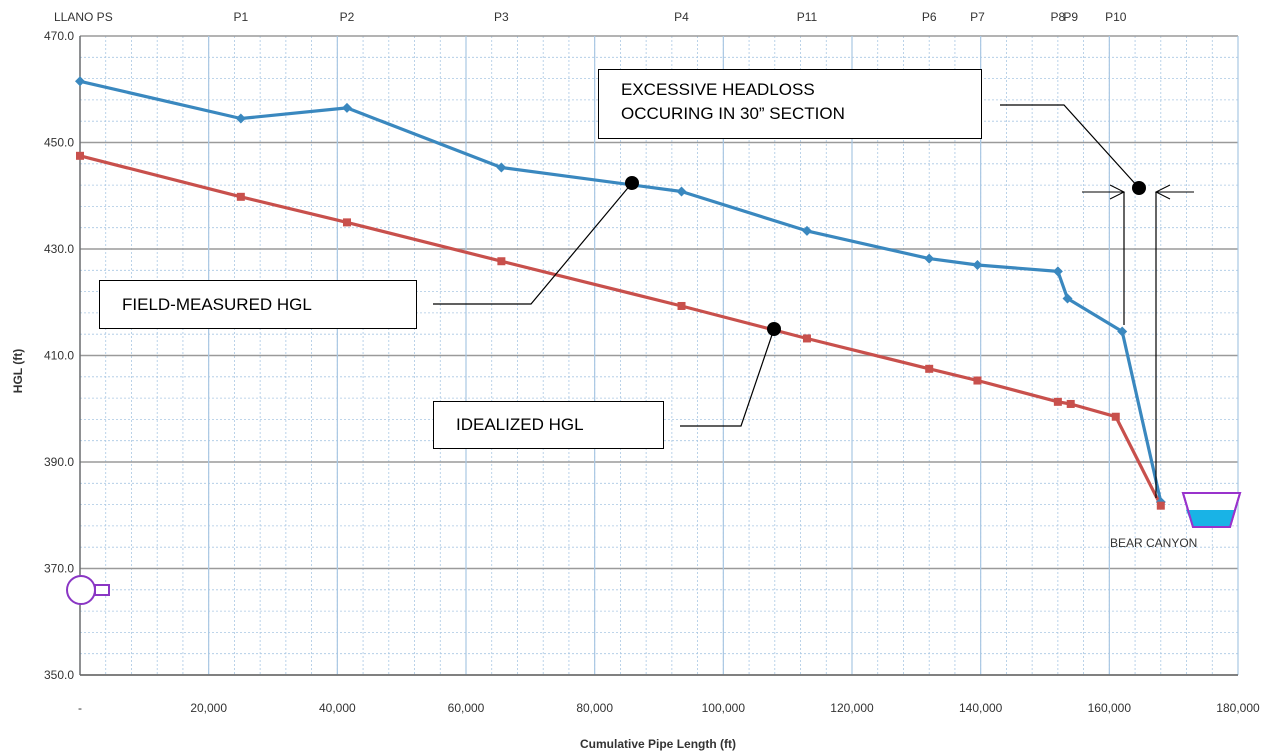  What do you see at coordinates (733, 113) in the screenshot?
I see `headloss-callout-line-2: OCCURING IN 30” SECTION` at bounding box center [733, 113].